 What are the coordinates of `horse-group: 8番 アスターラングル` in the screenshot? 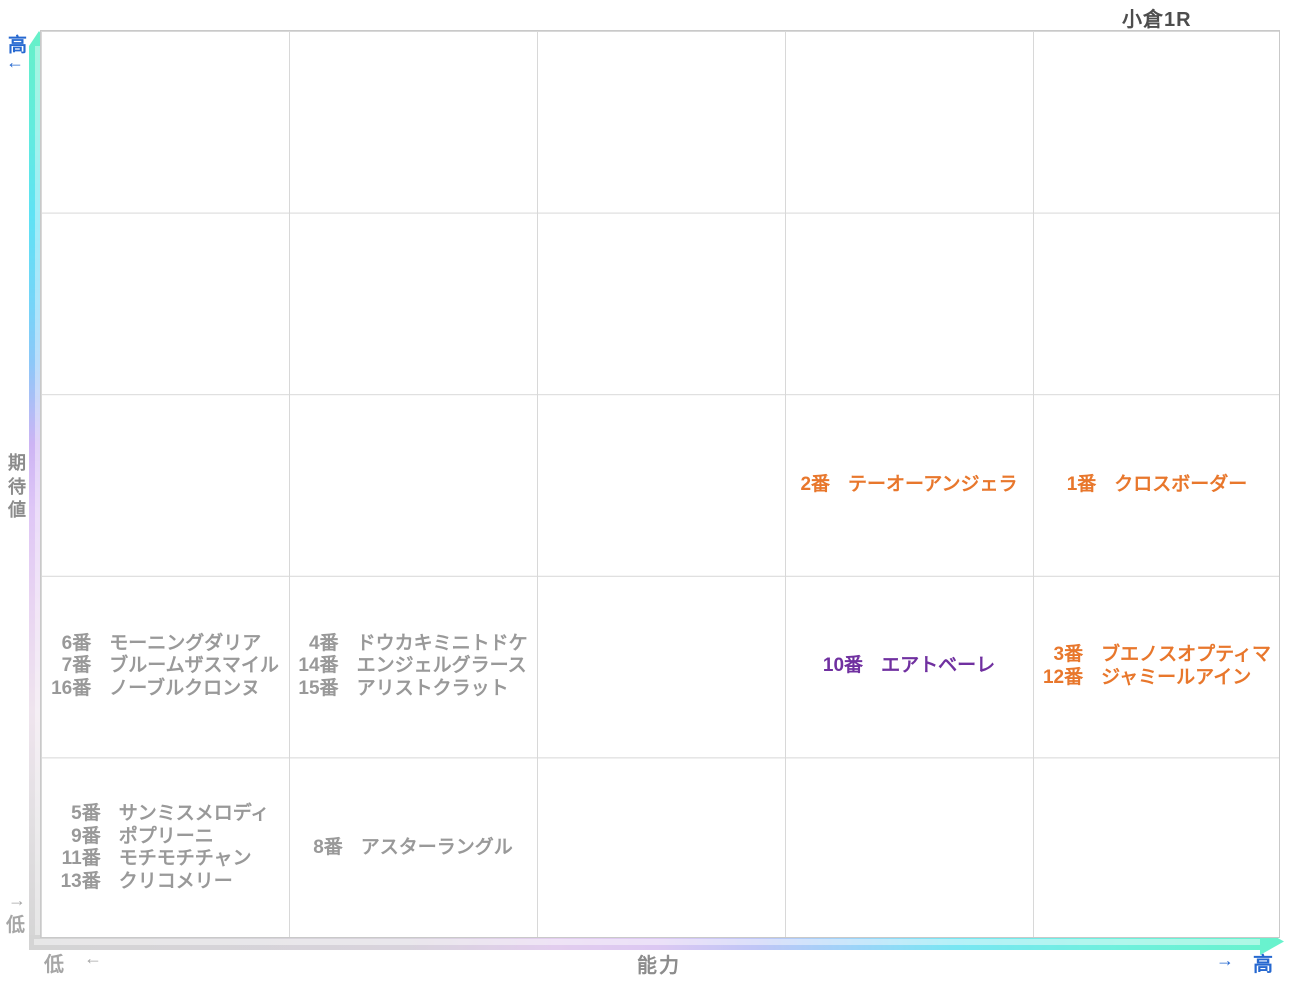 It's located at (413, 848).